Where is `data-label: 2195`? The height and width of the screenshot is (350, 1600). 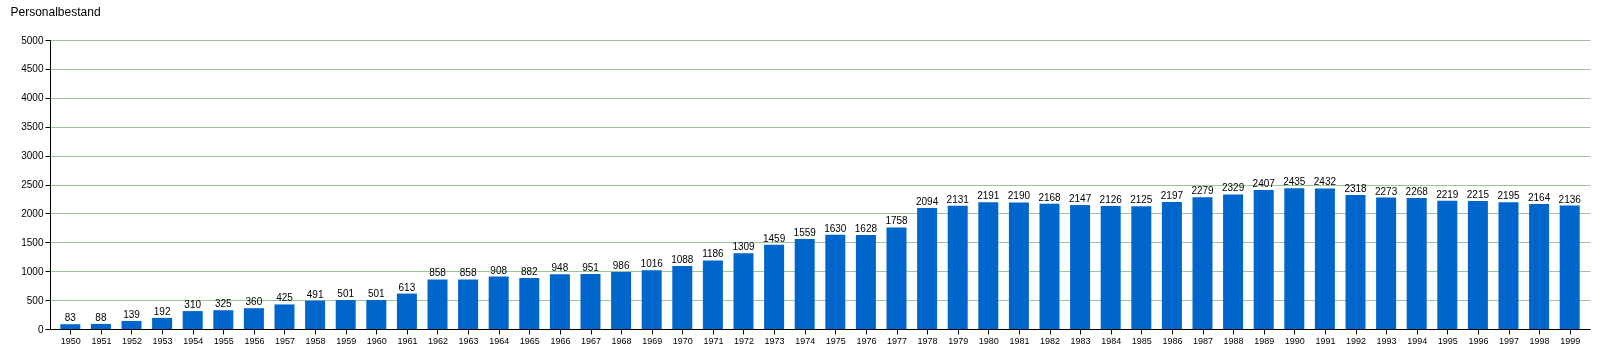 data-label: 2195 is located at coordinates (1509, 196).